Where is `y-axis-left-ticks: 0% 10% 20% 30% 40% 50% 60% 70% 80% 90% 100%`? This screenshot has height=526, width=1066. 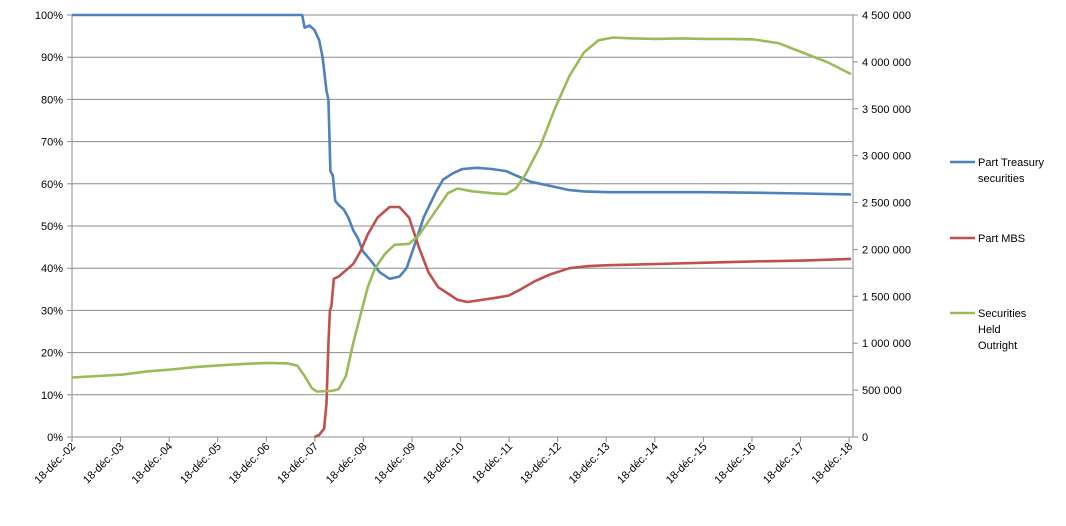
y-axis-left-ticks: 0% 10% 20% 30% 40% 50% 60% 70% 80% 90% 100% is located at coordinates (53, 227).